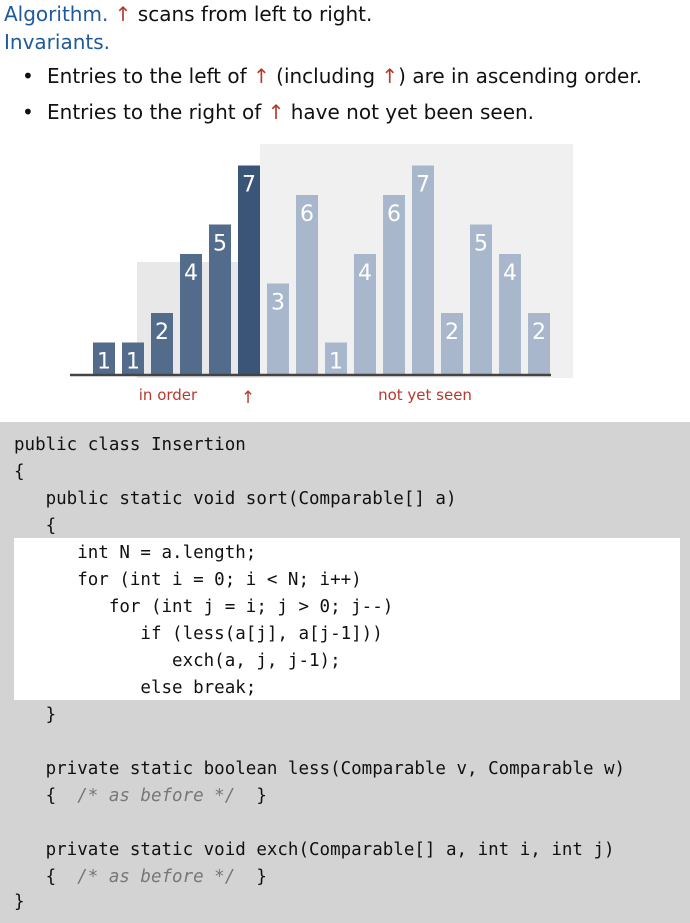 This screenshot has width=690, height=923. I want to click on bullet-text-after: have not yet been seen., so click(409, 112).